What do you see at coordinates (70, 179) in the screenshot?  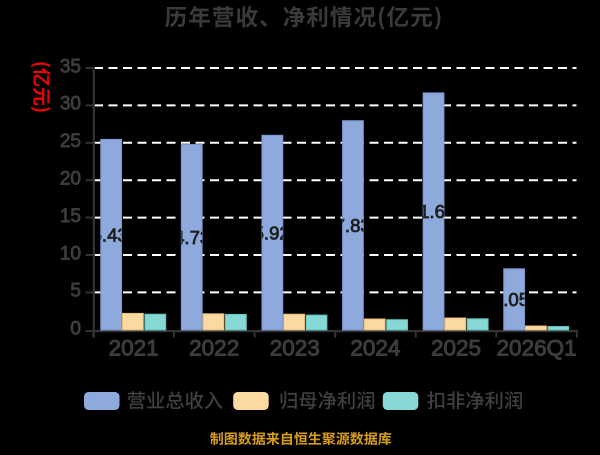 I see `svg-text: 20` at bounding box center [70, 179].